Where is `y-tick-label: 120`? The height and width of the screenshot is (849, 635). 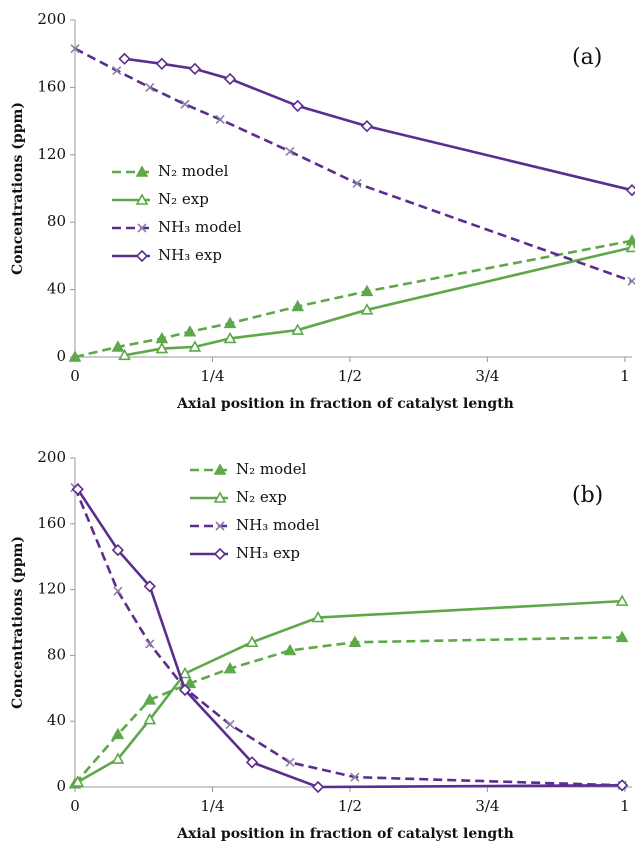 y-tick-label: 120 is located at coordinates (51, 589).